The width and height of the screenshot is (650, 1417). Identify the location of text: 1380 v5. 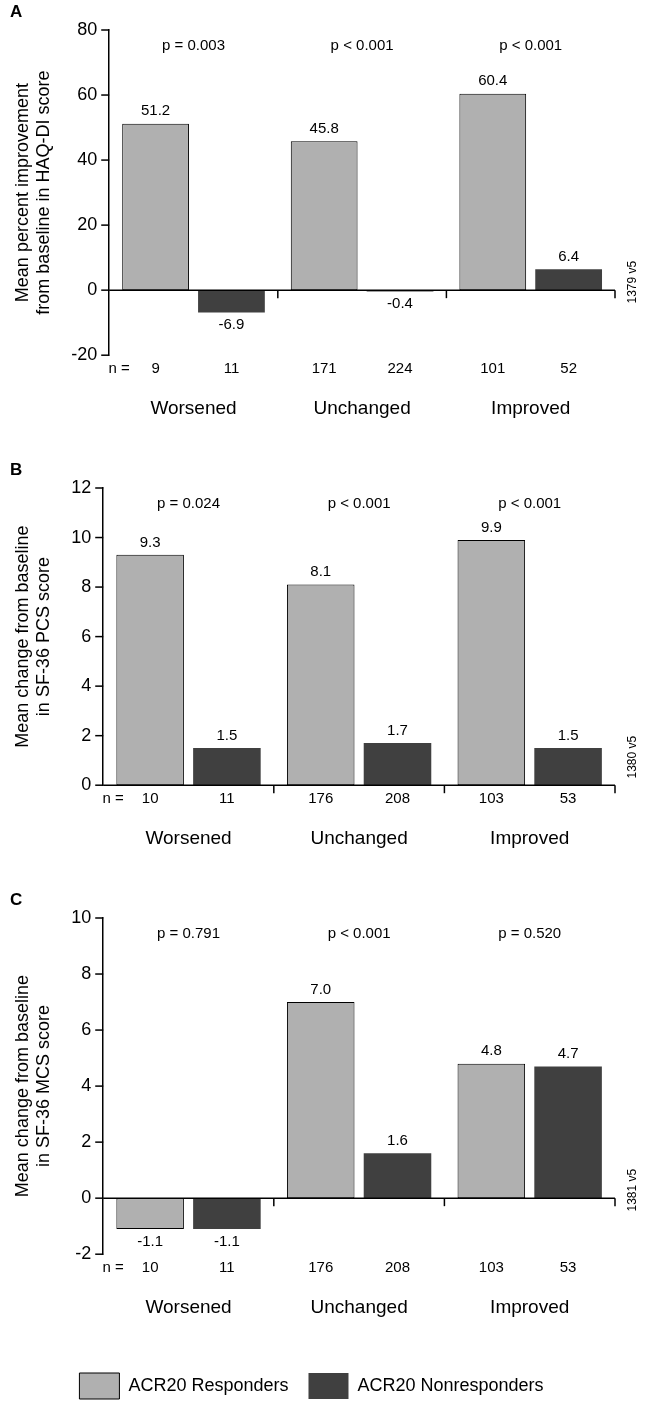
(632, 757).